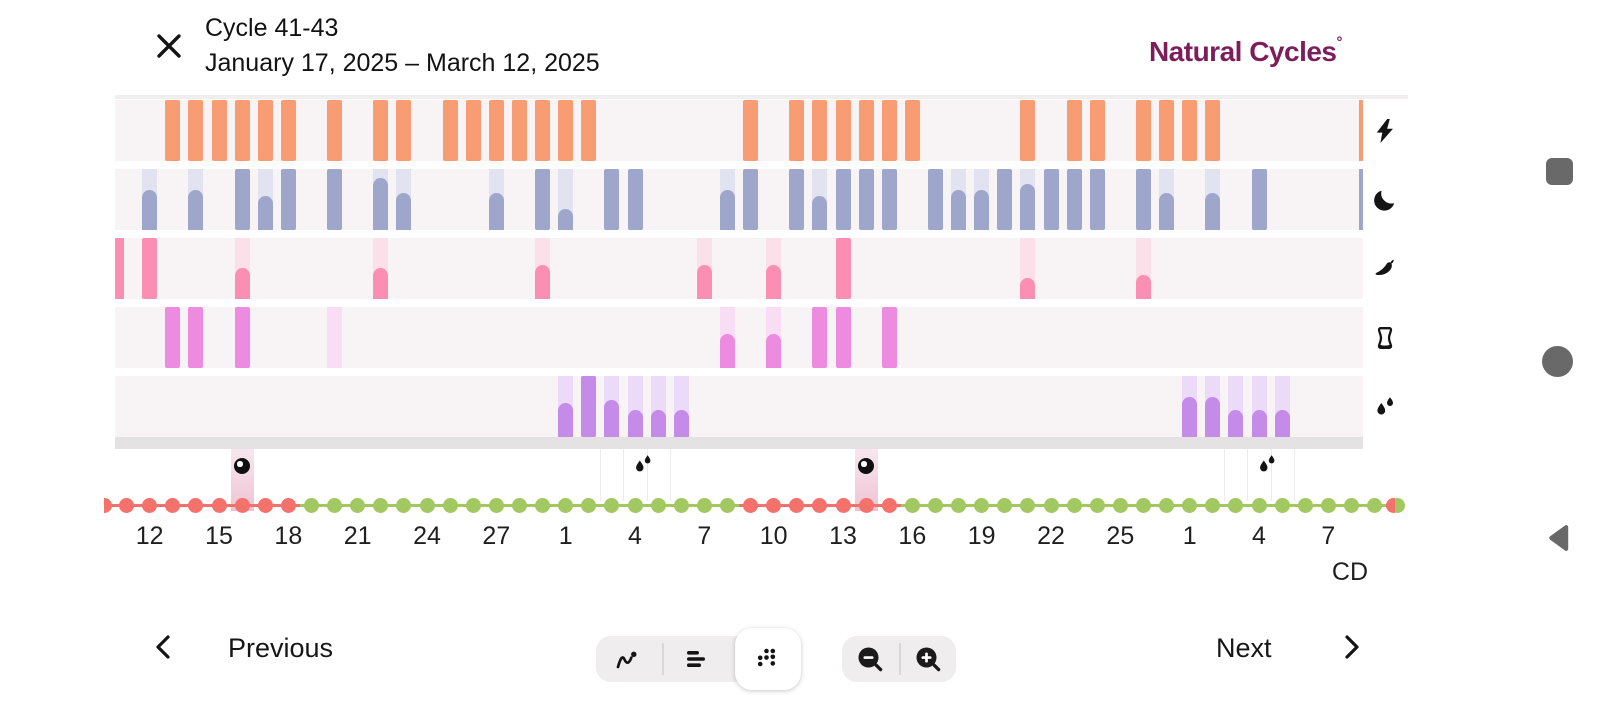 This screenshot has height=720, width=1600. I want to click on previous-button, so click(165, 647).